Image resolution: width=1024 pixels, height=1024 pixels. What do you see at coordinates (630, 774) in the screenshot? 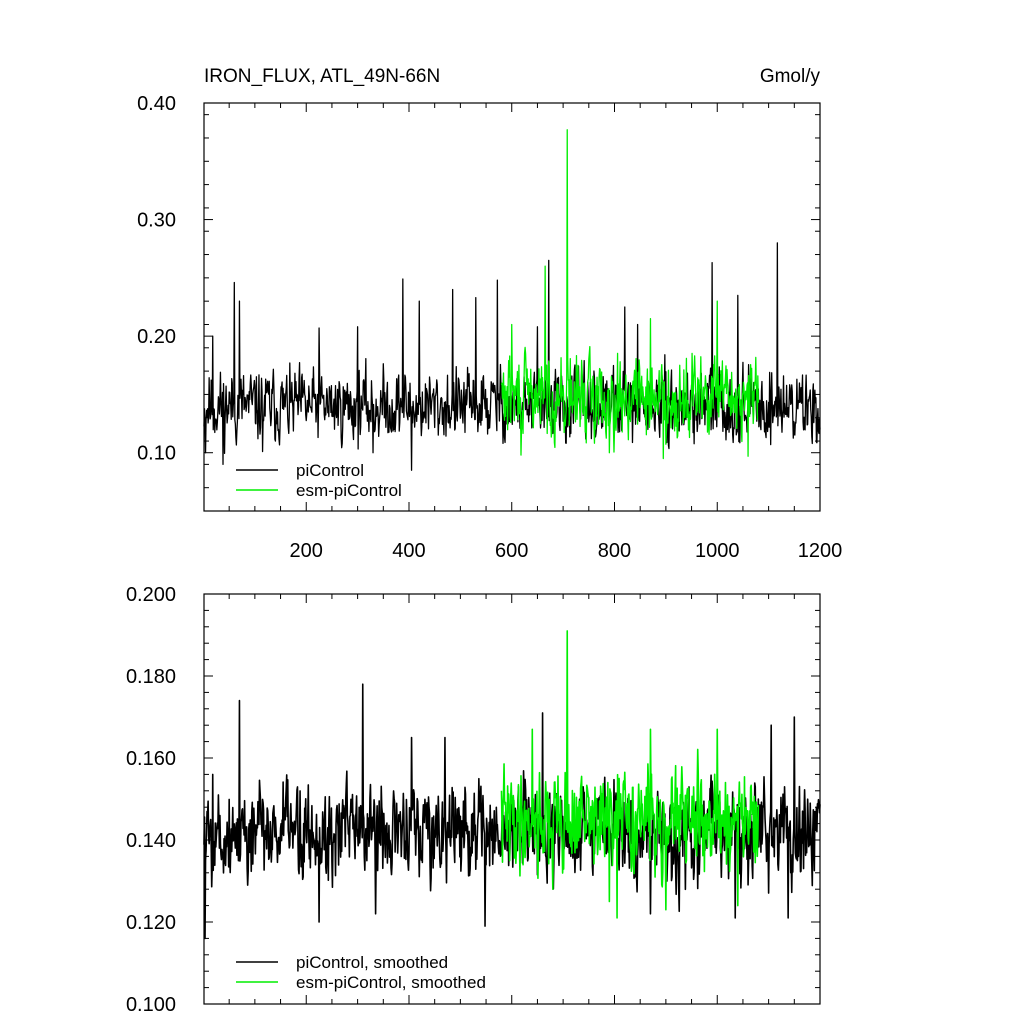
I see `series-line-esm-picontrol-smoothed` at bounding box center [630, 774].